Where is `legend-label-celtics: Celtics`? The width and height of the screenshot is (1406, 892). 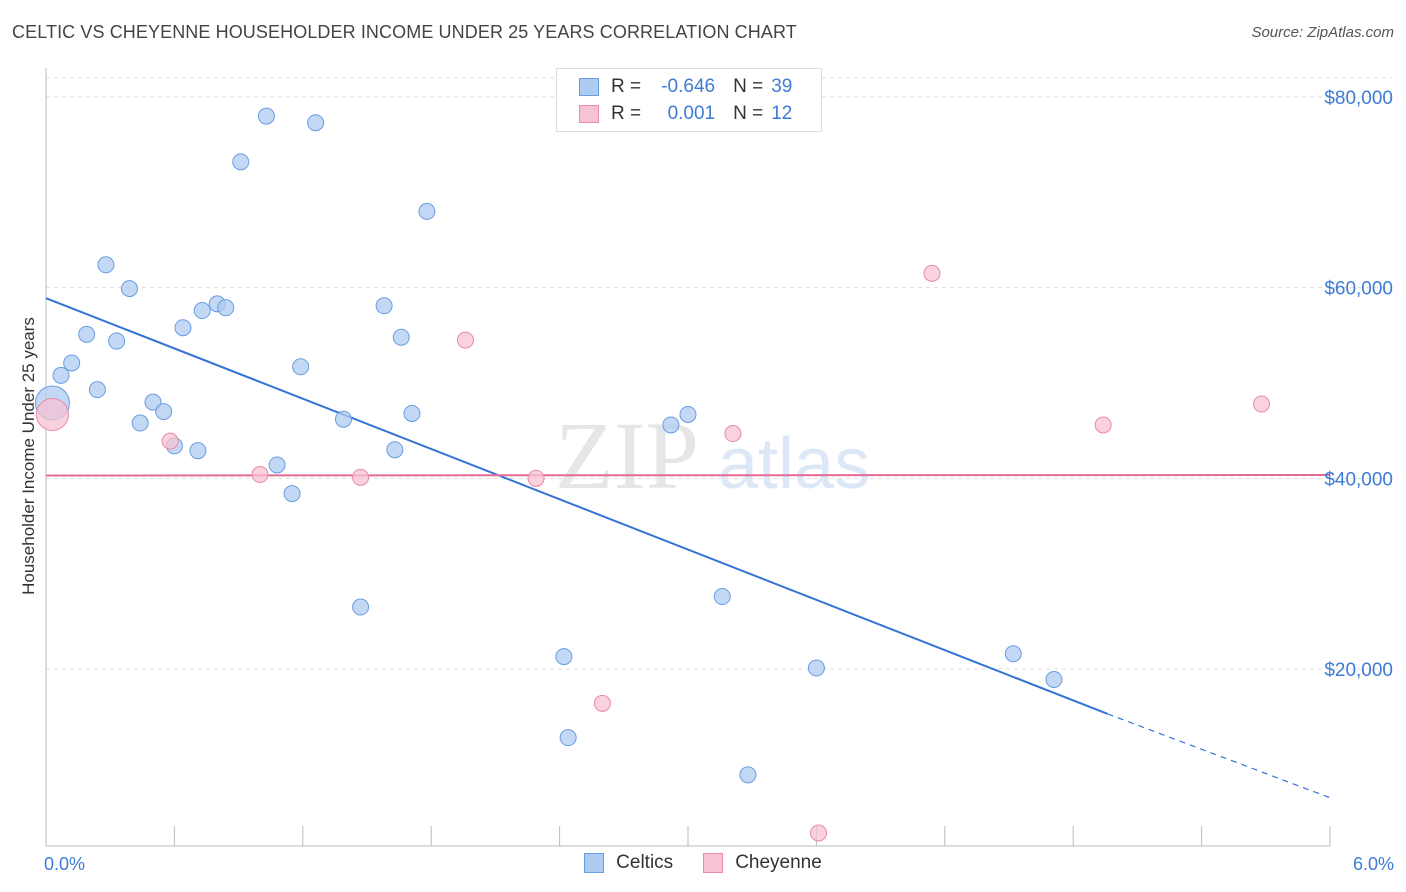 legend-label-celtics: Celtics is located at coordinates (645, 862).